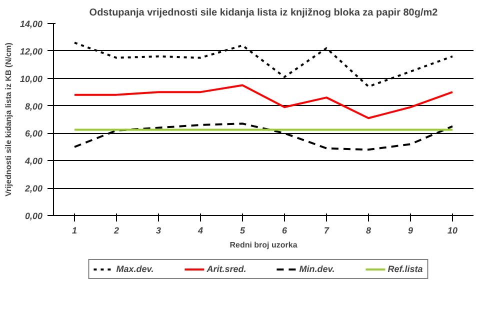 The width and height of the screenshot is (500, 333). Describe the element at coordinates (411, 231) in the screenshot. I see `x-tick-label: 9` at that location.